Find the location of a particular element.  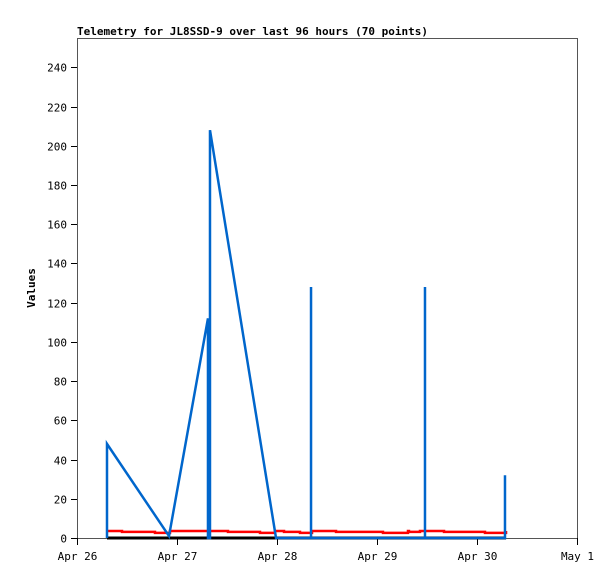

y-tick-label: 180 is located at coordinates (57, 186).